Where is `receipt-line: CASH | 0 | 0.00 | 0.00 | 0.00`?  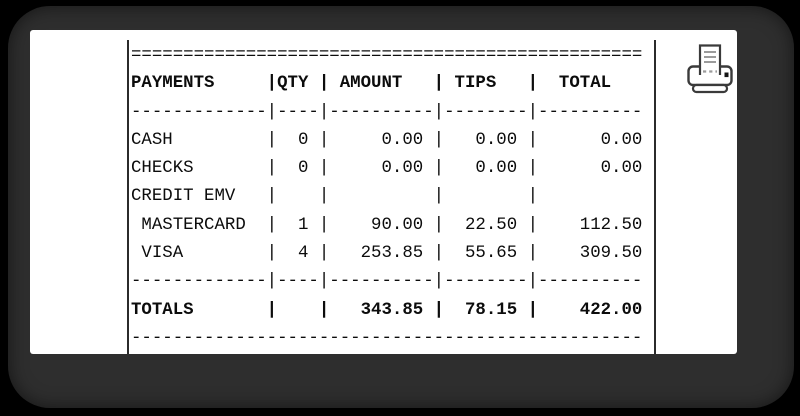
receipt-line: CASH | 0 | 0.00 | 0.00 | 0.00 is located at coordinates (387, 140).